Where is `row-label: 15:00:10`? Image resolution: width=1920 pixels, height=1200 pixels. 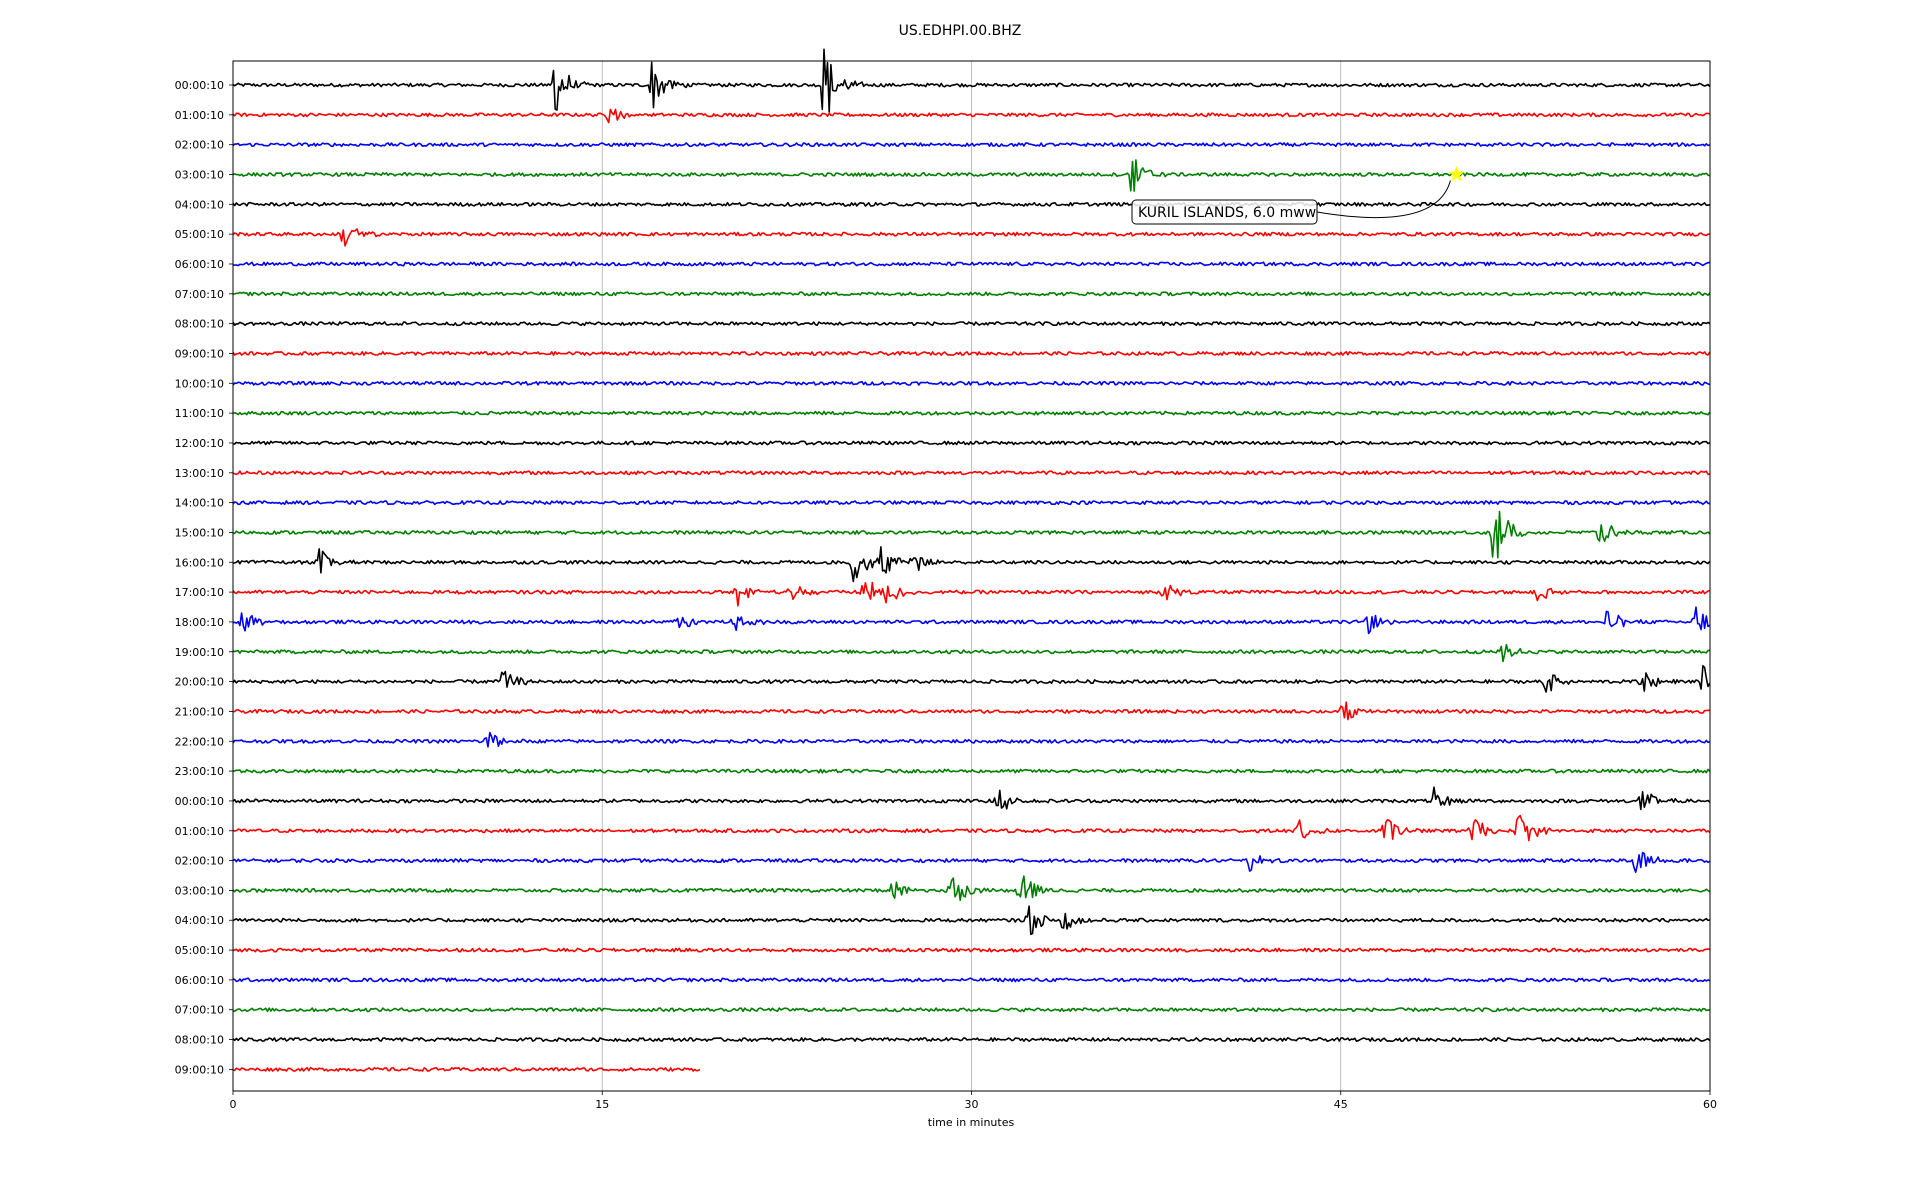 row-label: 15:00:10 is located at coordinates (199, 532).